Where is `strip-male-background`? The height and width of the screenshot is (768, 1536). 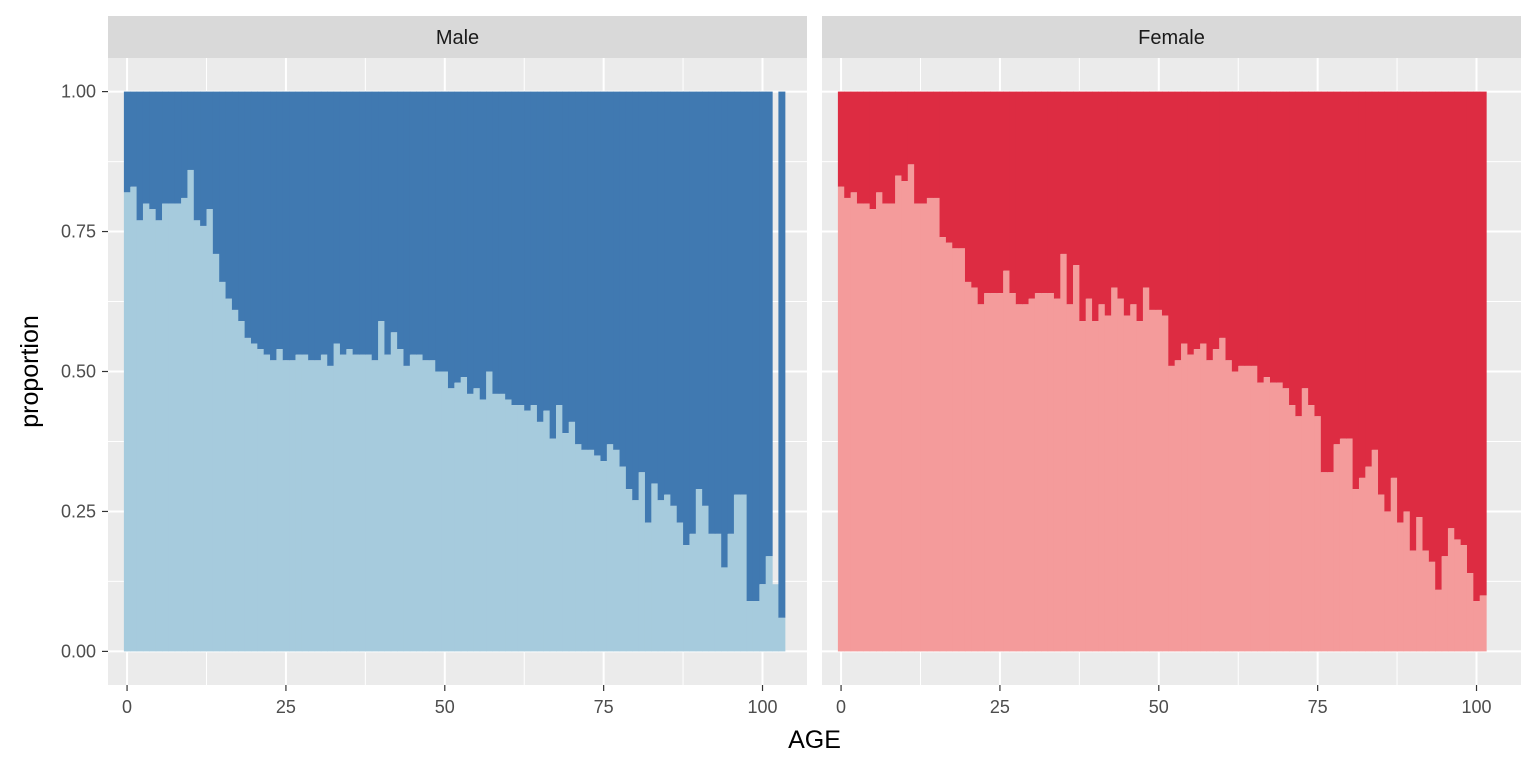 strip-male-background is located at coordinates (457, 37).